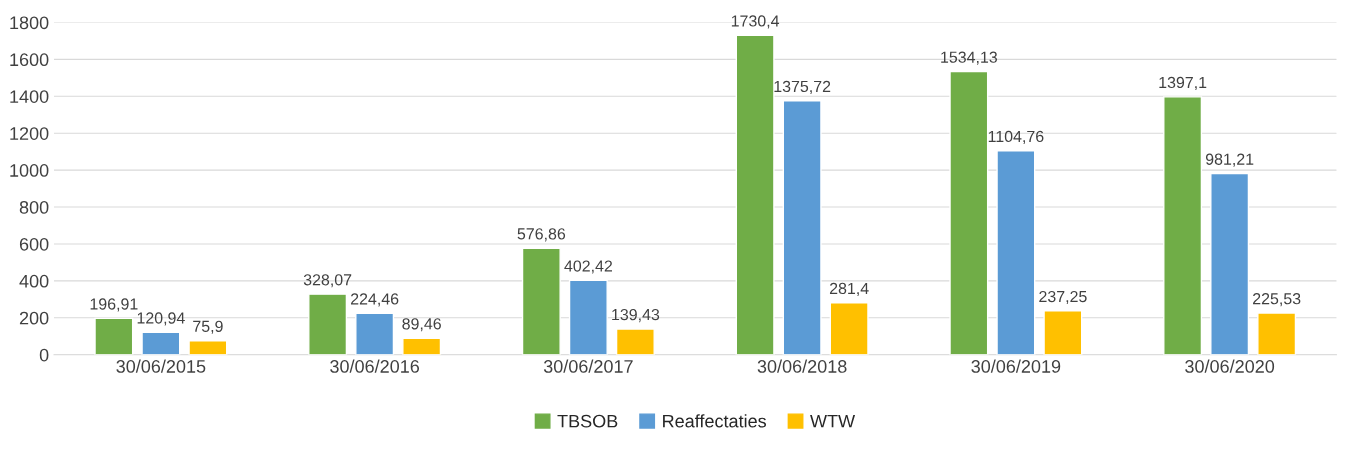  Describe the element at coordinates (34, 207) in the screenshot. I see `y-tick-label: 800` at that location.